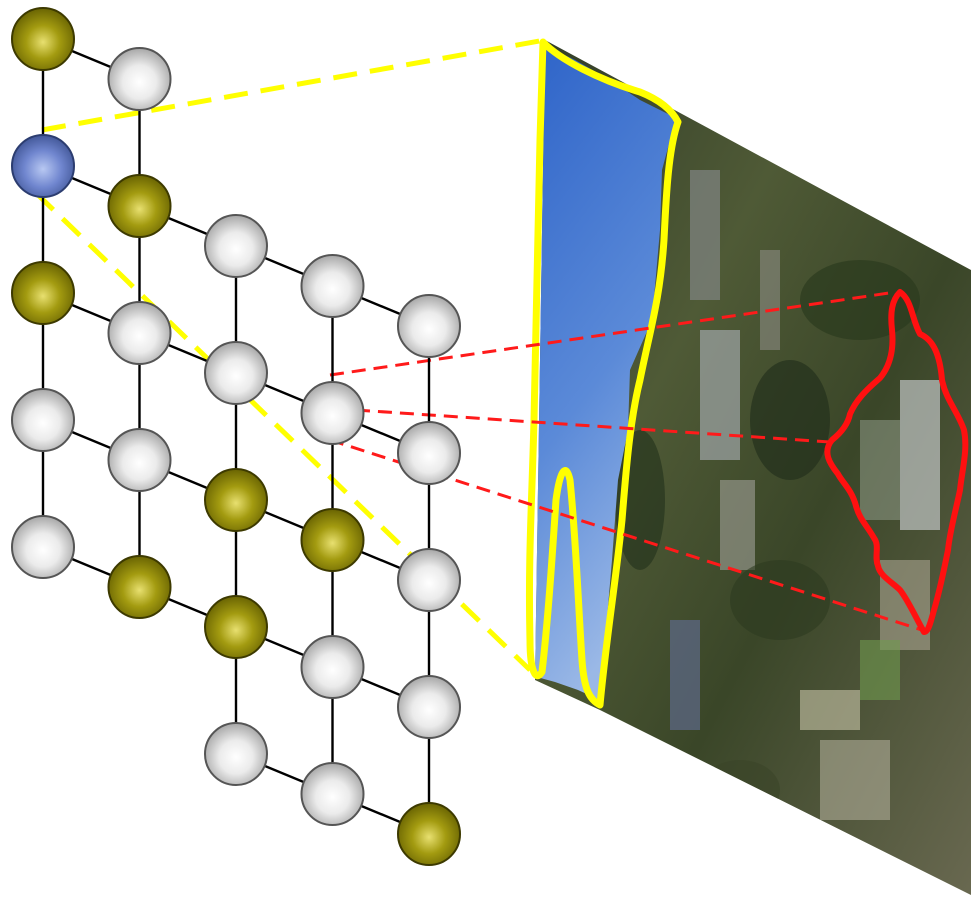  I want to click on sky-region-outline, so click(603, 373).